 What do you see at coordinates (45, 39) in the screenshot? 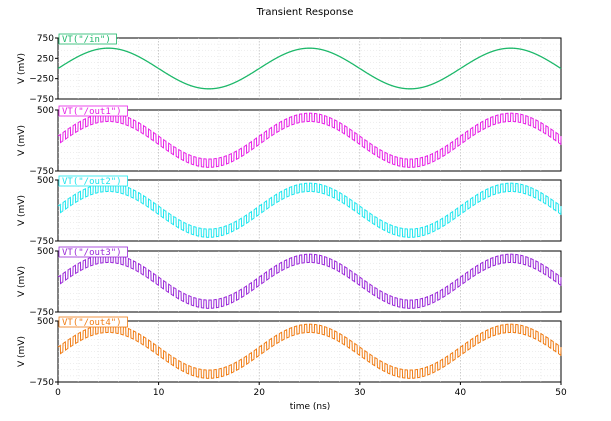
I see `y-tick-label: 750` at bounding box center [45, 39].